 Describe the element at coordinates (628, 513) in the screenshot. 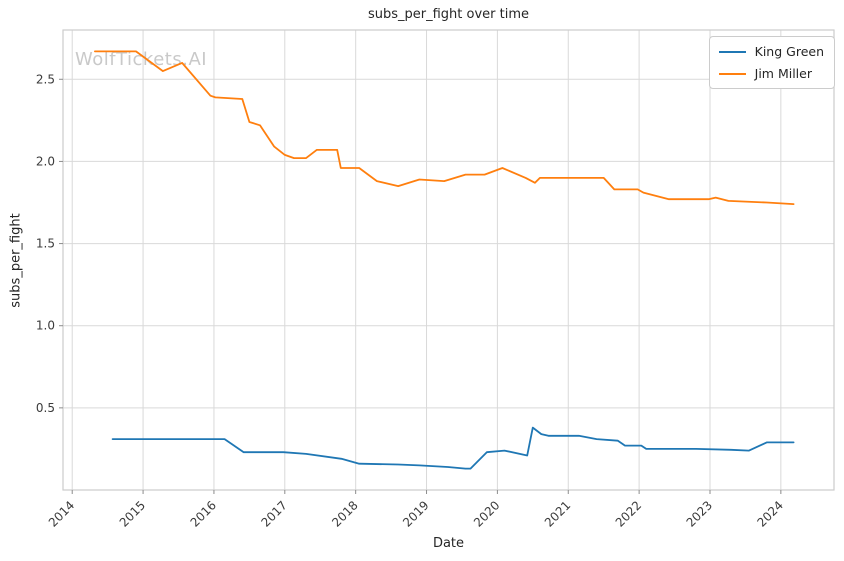

I see `x-tick-label: 2022` at that location.